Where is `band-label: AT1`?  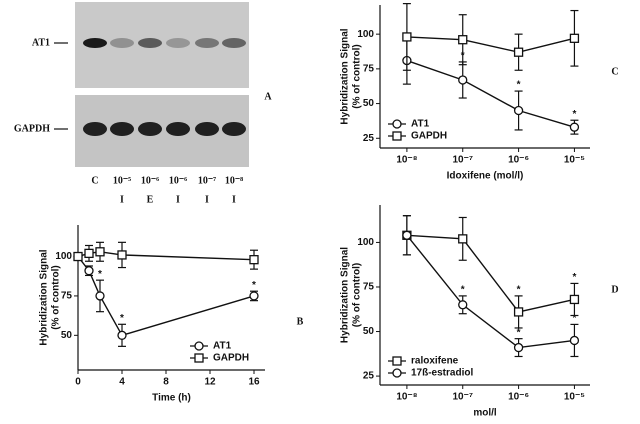 band-label: AT1 is located at coordinates (41, 42).